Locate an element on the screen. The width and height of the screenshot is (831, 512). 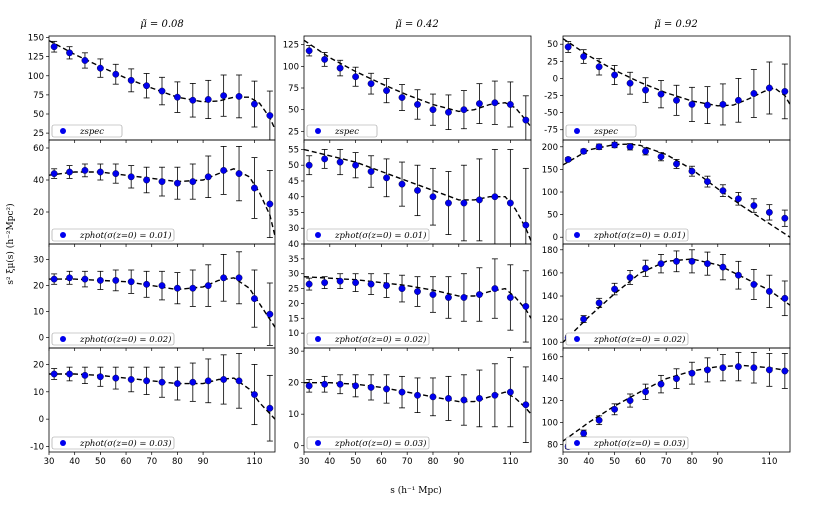
panel-r0-c2: -75 -50 -25 0 25 50 zspec is located at coordinates (667, 89).